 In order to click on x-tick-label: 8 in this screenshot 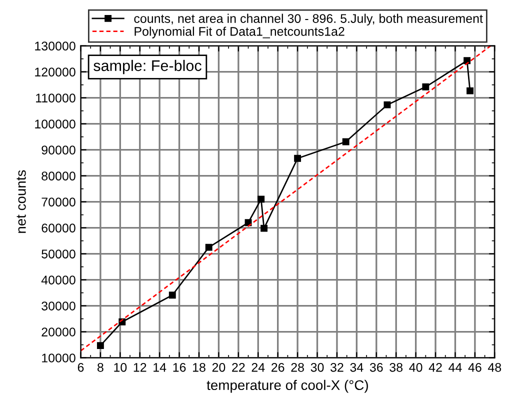, I will do `click(101, 367)`.